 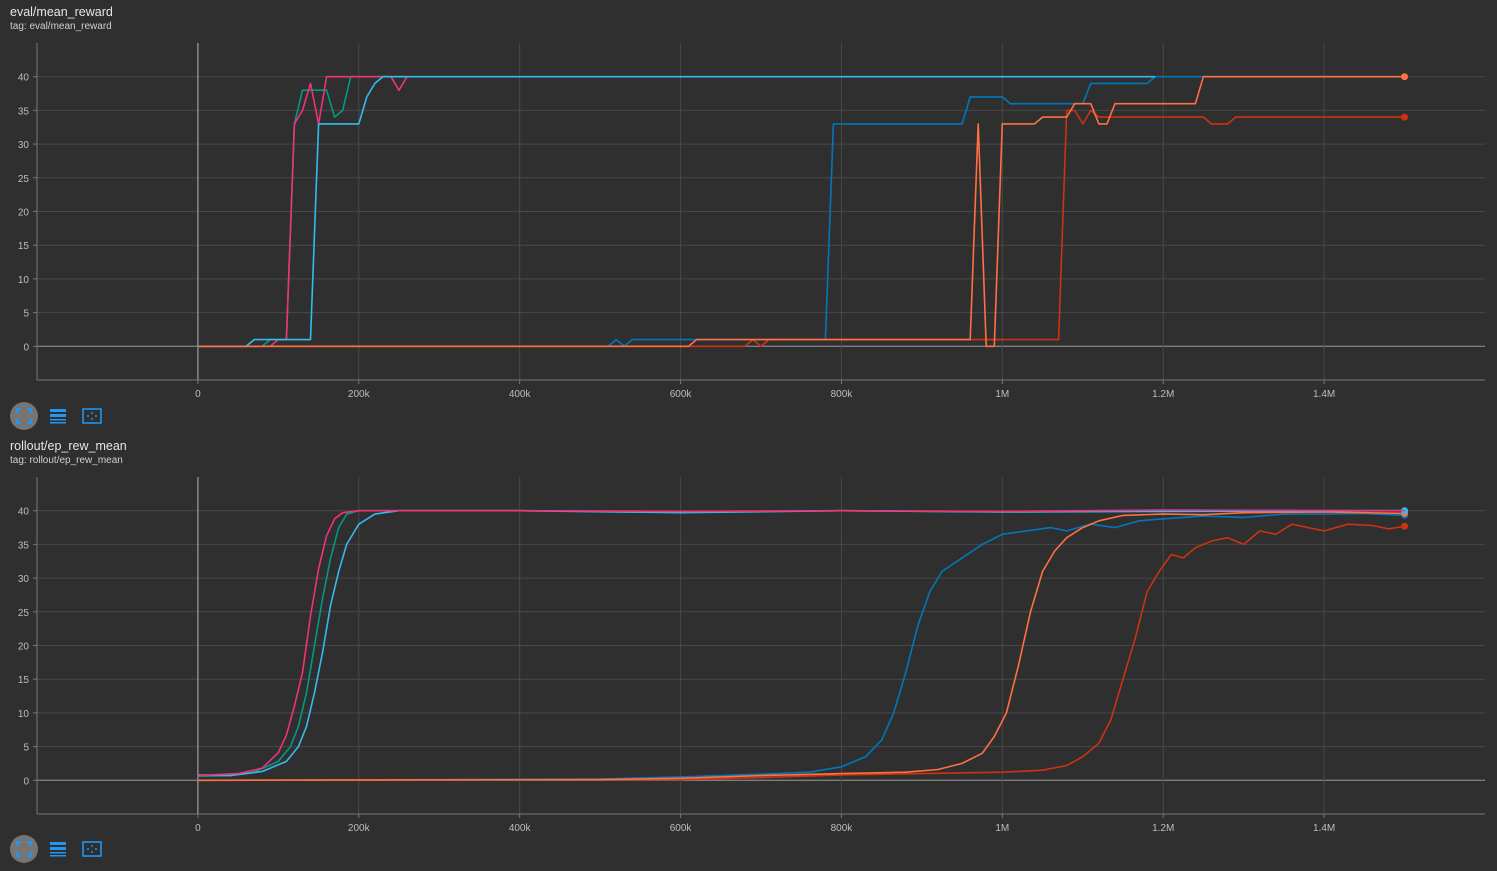 I want to click on chart-title: eval/mean_reward, so click(x=61, y=12).